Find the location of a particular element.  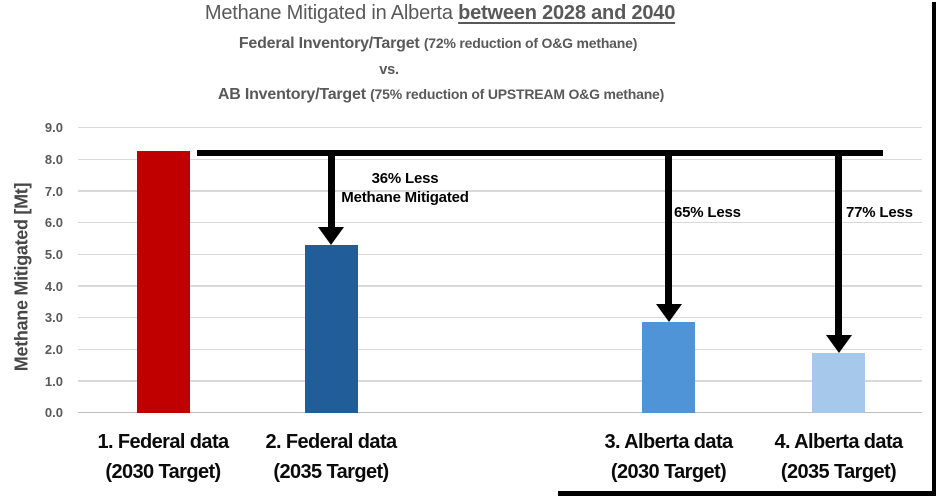

annotation-label: 77% Less is located at coordinates (879, 212).